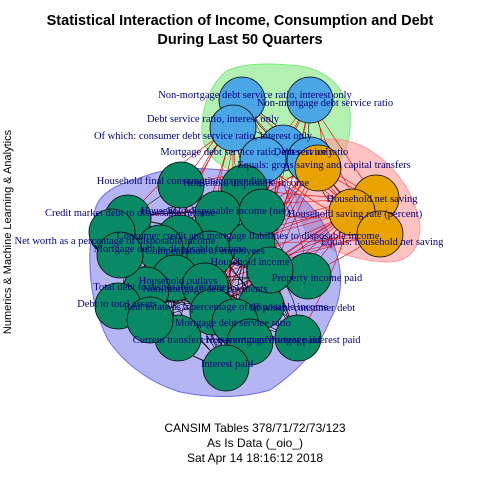  What do you see at coordinates (313, 340) in the screenshot?
I see `node-label: Mortgage interest paid` at bounding box center [313, 340].